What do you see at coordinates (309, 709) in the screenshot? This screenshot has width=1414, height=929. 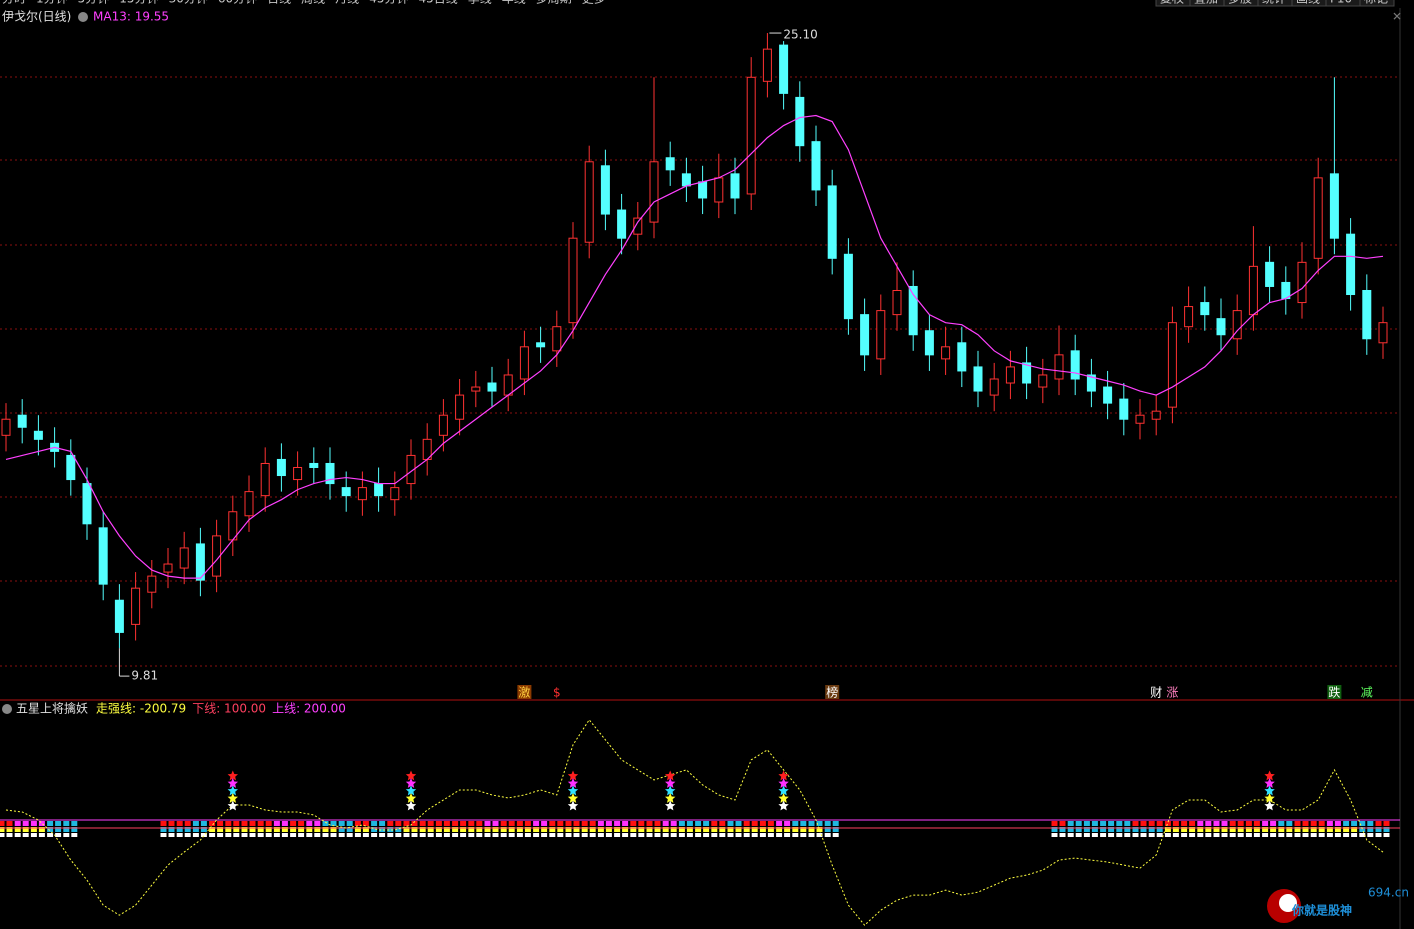 I see `legend-entry: 上线: 200.00` at bounding box center [309, 709].